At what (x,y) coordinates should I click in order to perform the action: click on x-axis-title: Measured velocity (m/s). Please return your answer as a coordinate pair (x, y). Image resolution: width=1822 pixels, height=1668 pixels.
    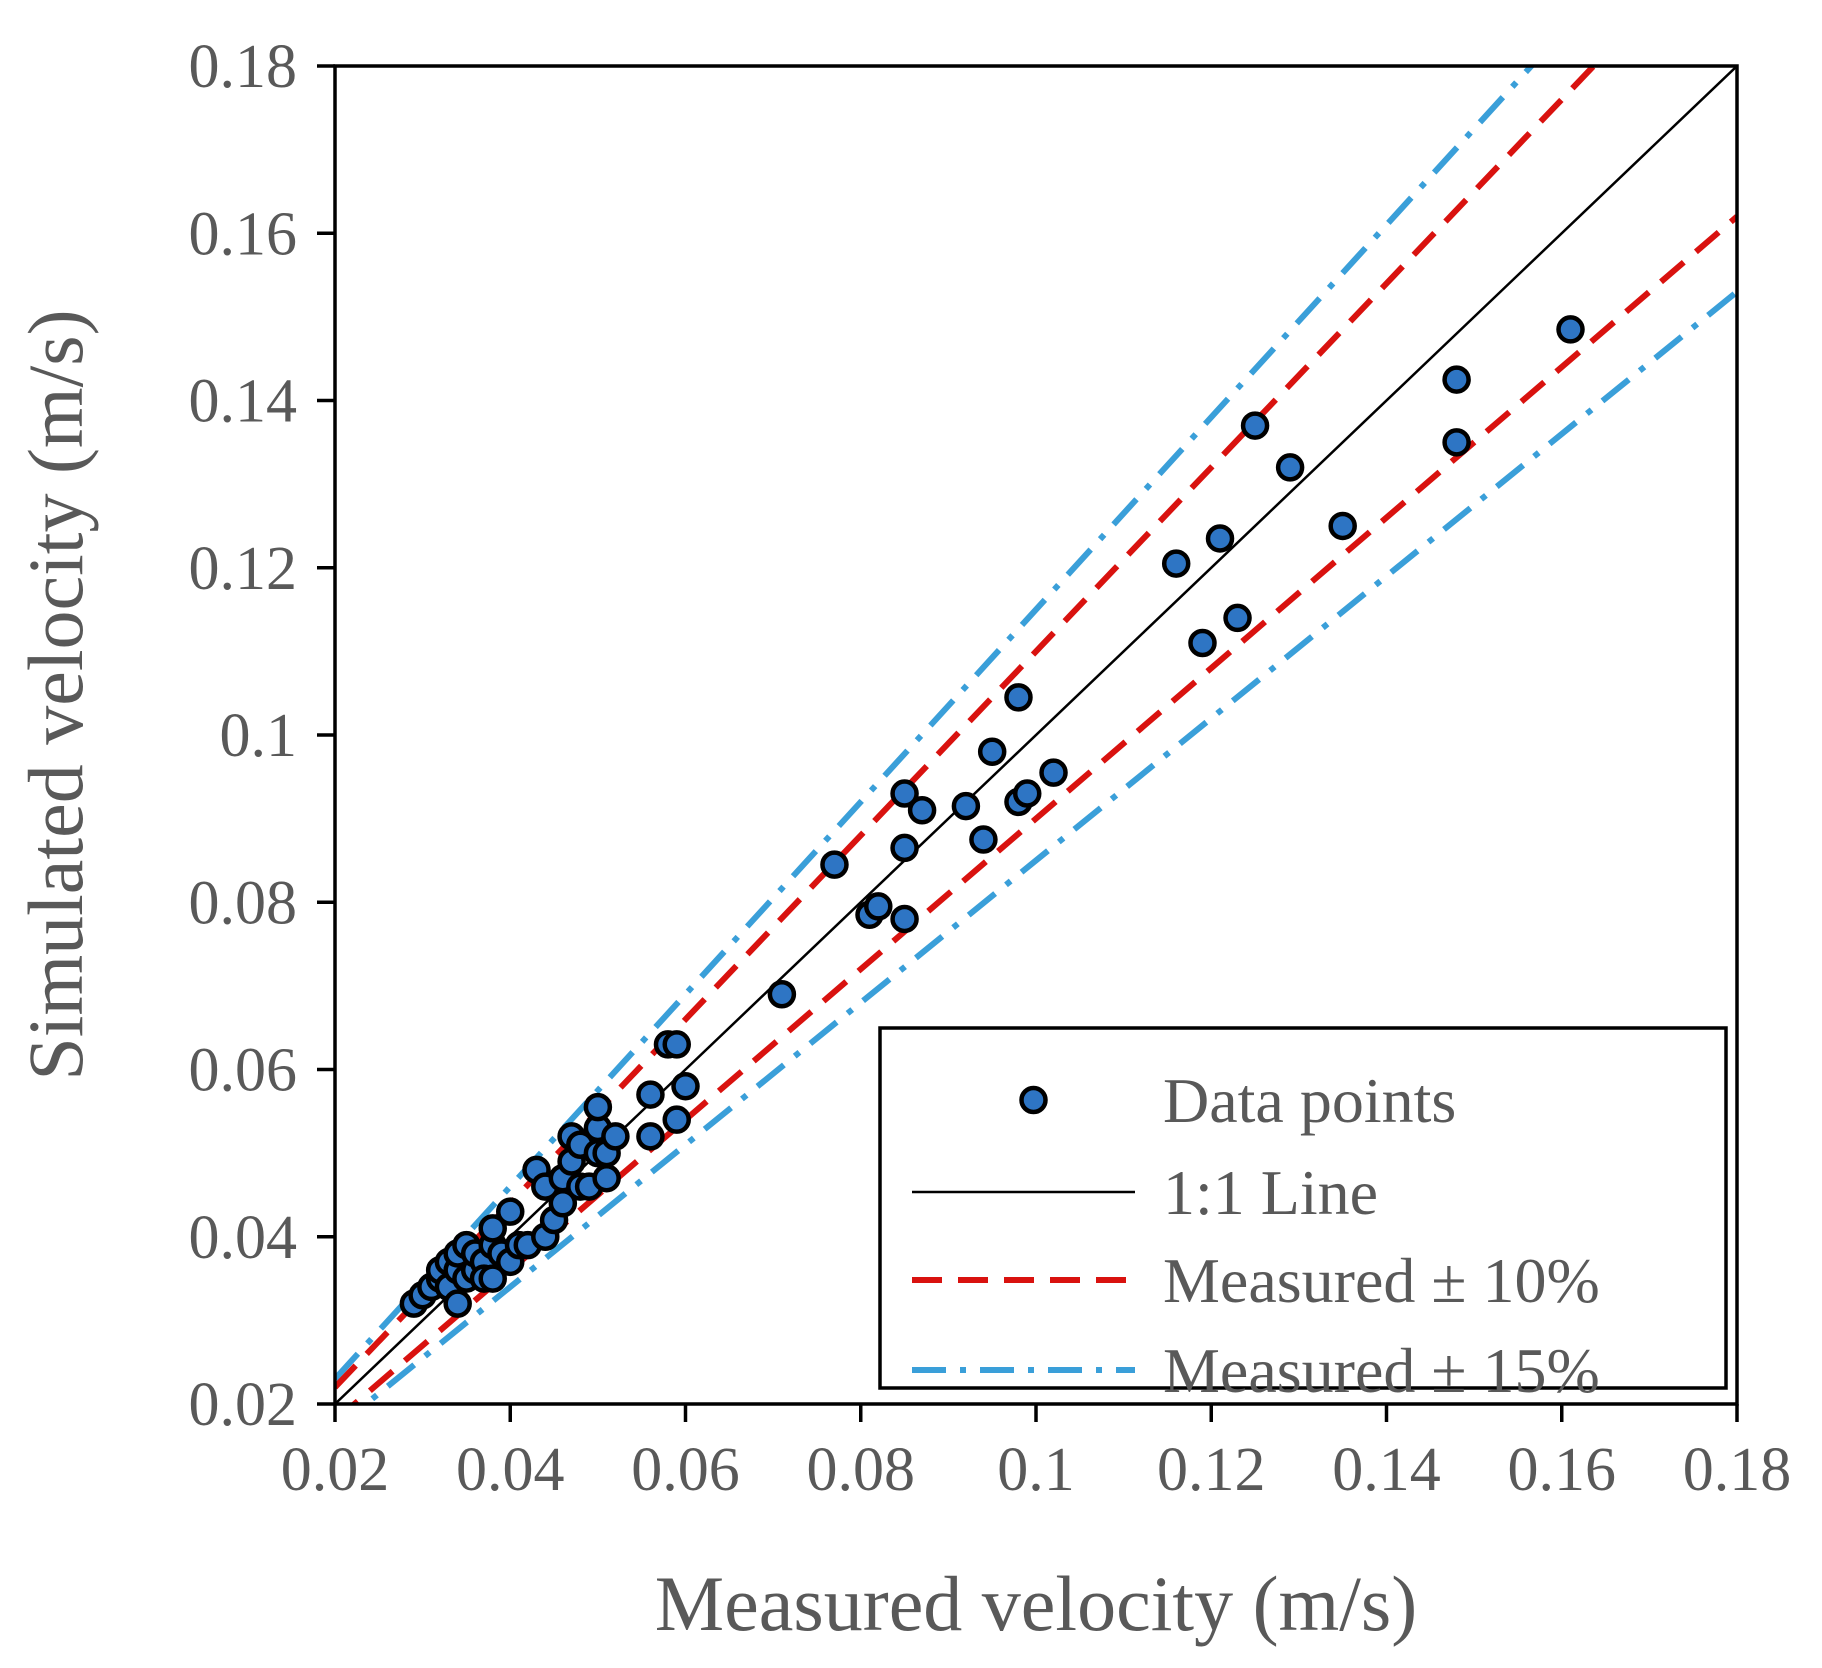
    Looking at the image, I should click on (1036, 1603).